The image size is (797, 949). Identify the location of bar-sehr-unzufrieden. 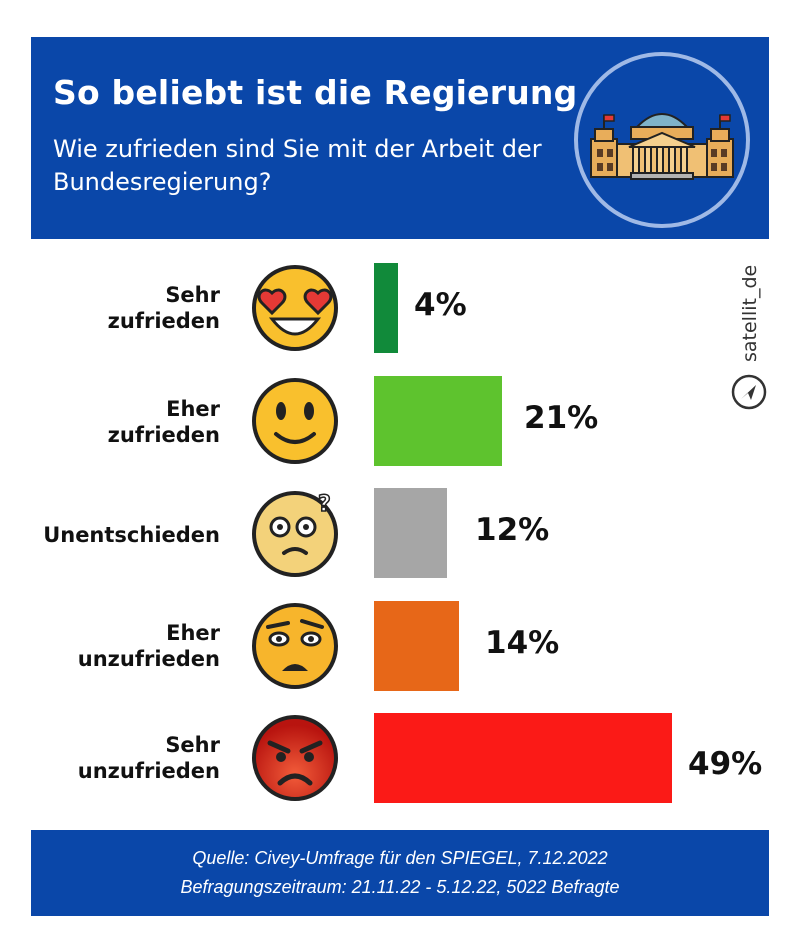
(523, 758).